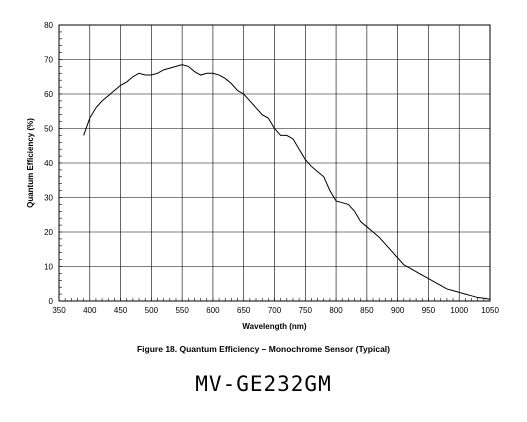 Image resolution: width=527 pixels, height=422 pixels. I want to click on y-tick-labels: 0 10 20 30 40 50 60 70 80, so click(48, 163).